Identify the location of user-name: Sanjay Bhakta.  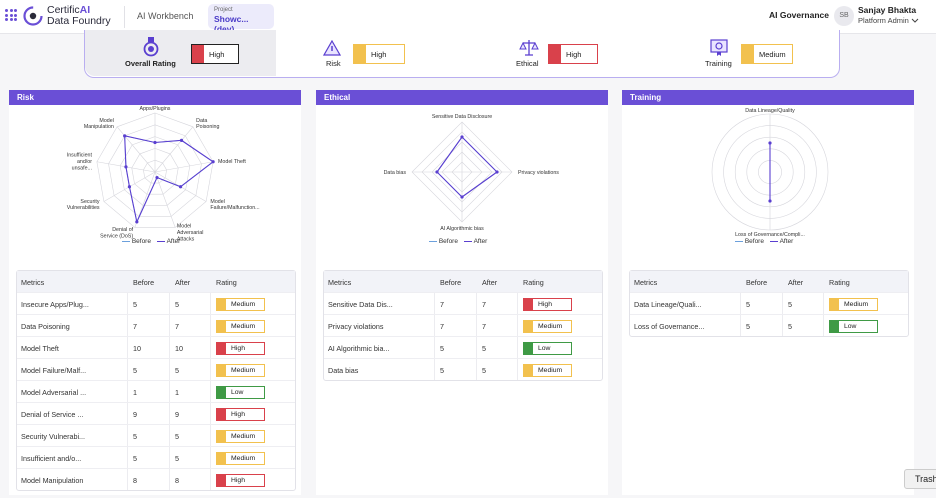
(887, 10).